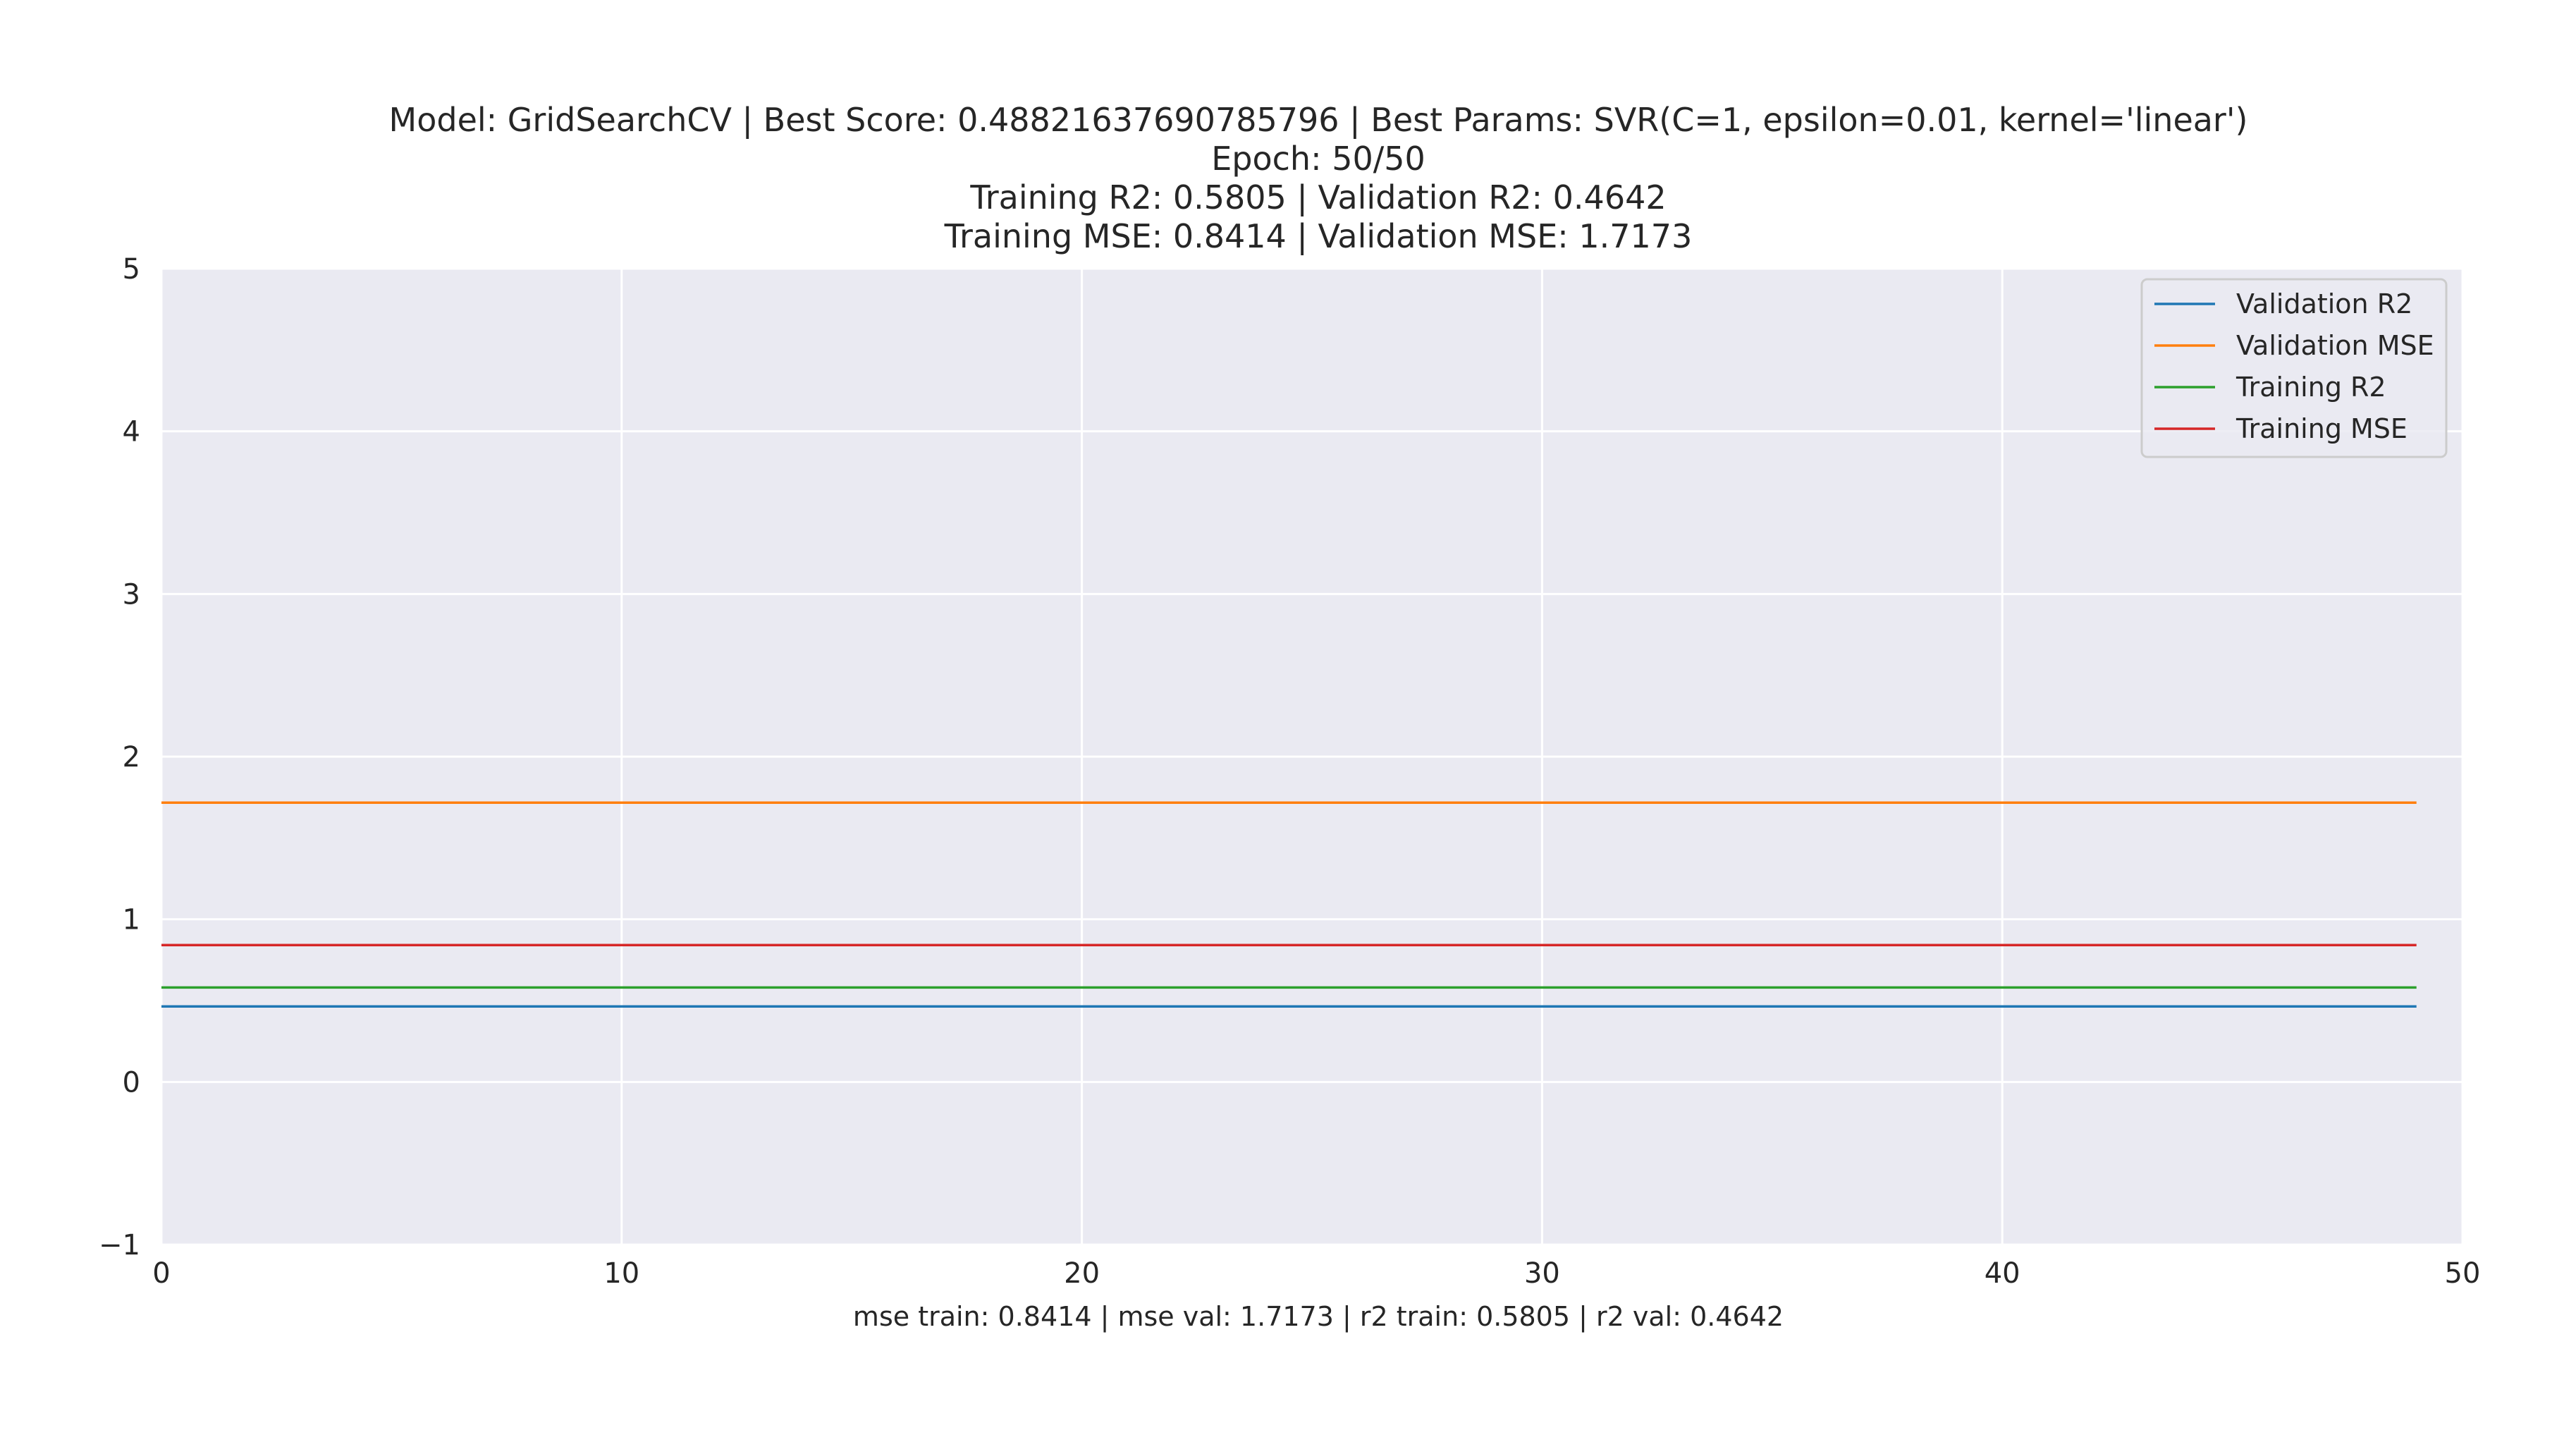  I want to click on x-tick-label-4: 40, so click(2002, 1273).